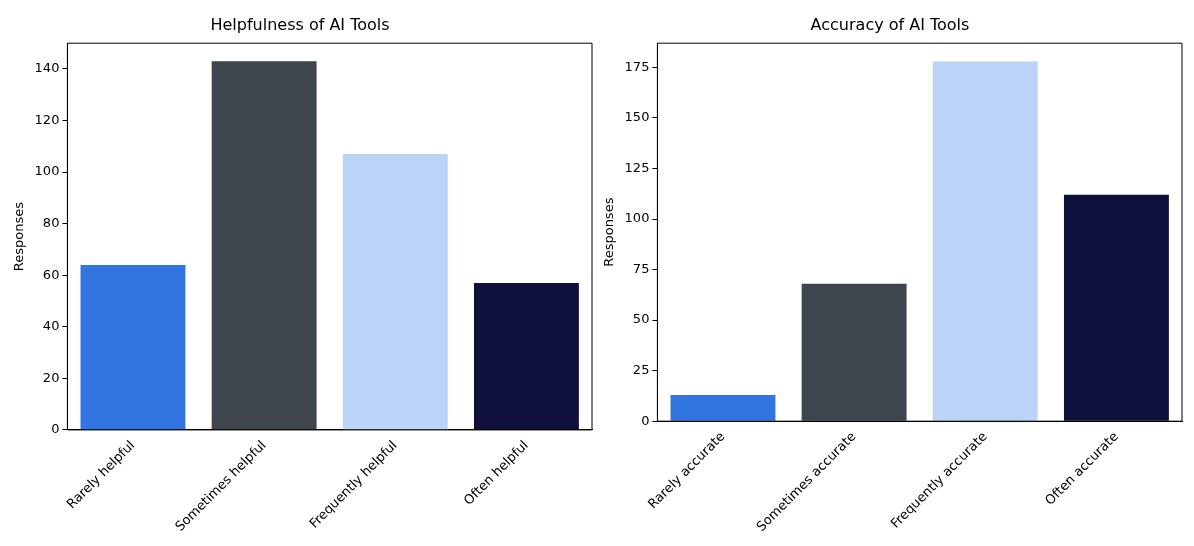  What do you see at coordinates (641, 370) in the screenshot?
I see `y-tick-label: 25` at bounding box center [641, 370].